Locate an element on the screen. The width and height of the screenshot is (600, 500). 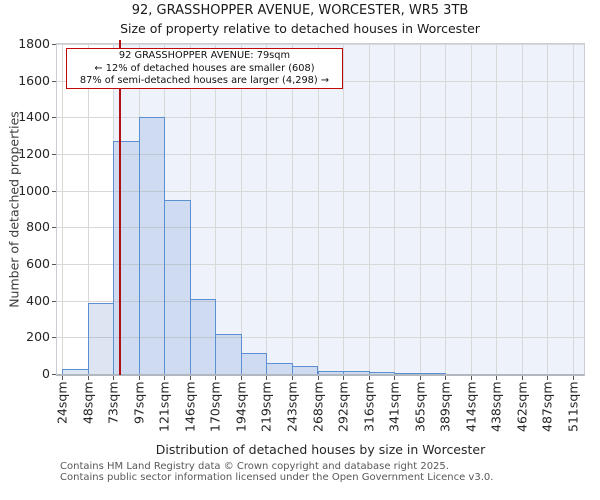
y-tick-label: 1200 is located at coordinates (34, 153).